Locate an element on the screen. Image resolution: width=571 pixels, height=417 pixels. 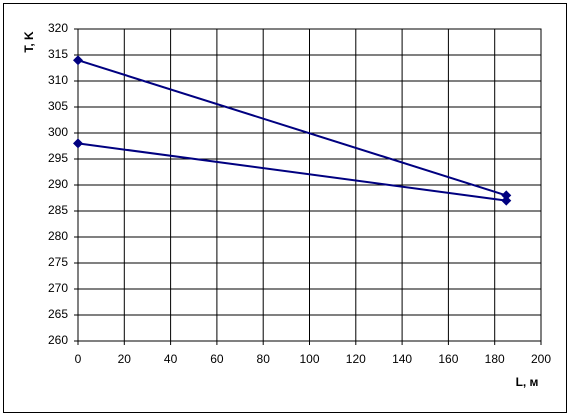
x-tick-label: 140 is located at coordinates (402, 359).